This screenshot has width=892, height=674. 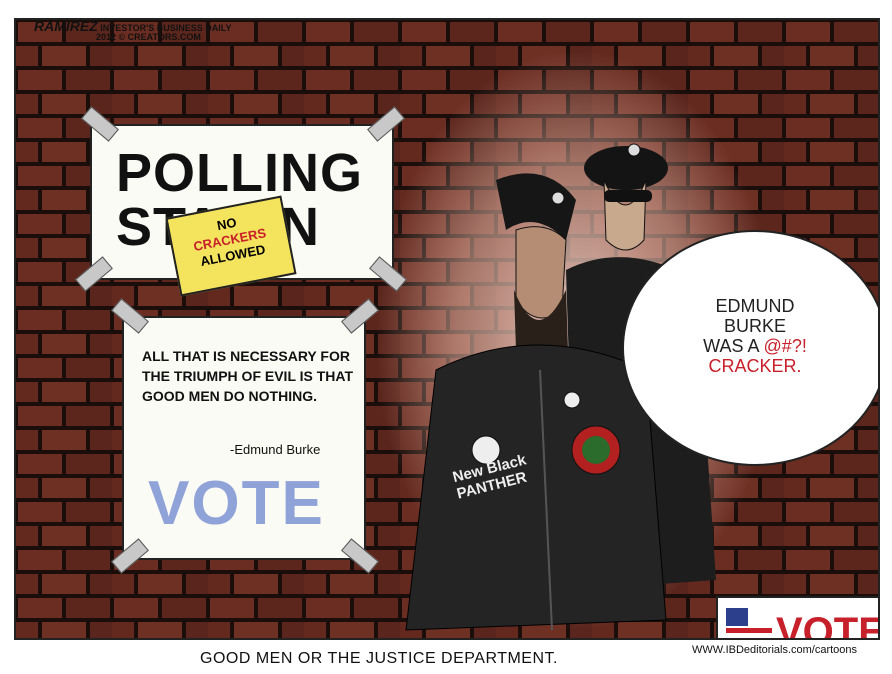 What do you see at coordinates (239, 173) in the screenshot?
I see `polling-sign-line-1: POLLING` at bounding box center [239, 173].